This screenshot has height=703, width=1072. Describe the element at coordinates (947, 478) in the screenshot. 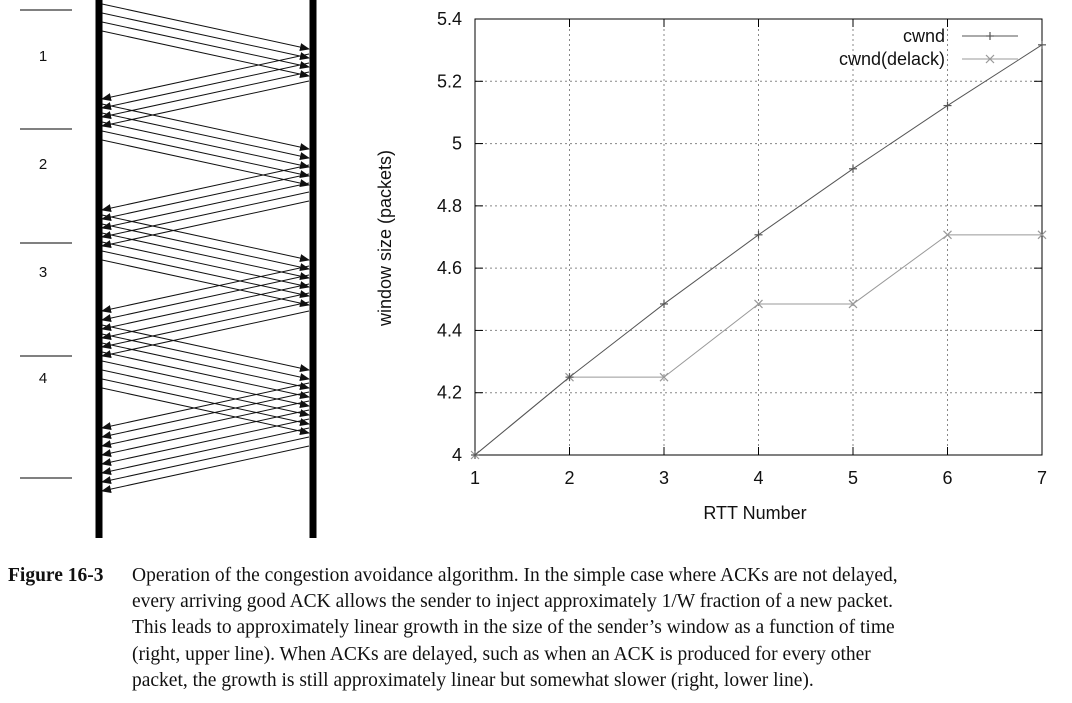

I see `x-tick-label: 6` at that location.